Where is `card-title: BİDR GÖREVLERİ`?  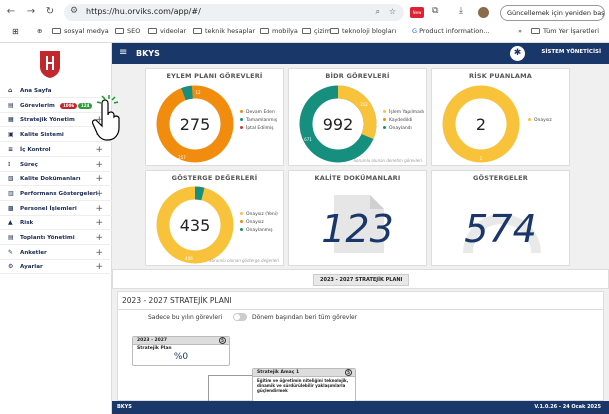
card-title: BİDR GÖREVLERİ is located at coordinates (357, 76).